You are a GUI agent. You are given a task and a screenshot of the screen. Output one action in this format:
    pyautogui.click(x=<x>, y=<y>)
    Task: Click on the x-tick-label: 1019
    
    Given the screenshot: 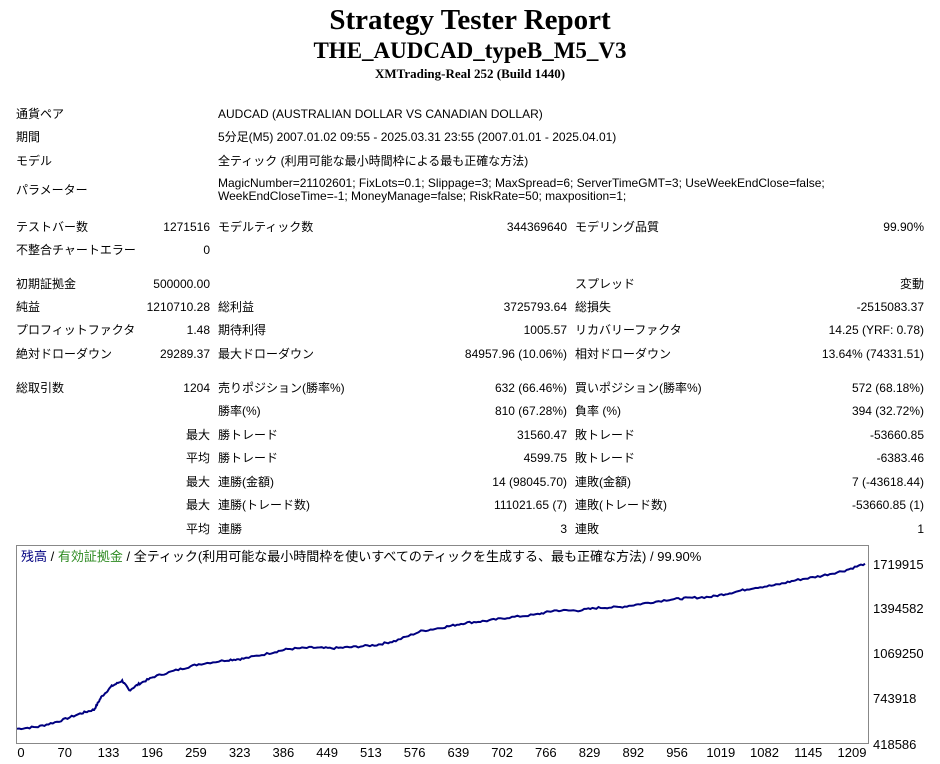 What is the action you would take?
    pyautogui.click(x=721, y=752)
    